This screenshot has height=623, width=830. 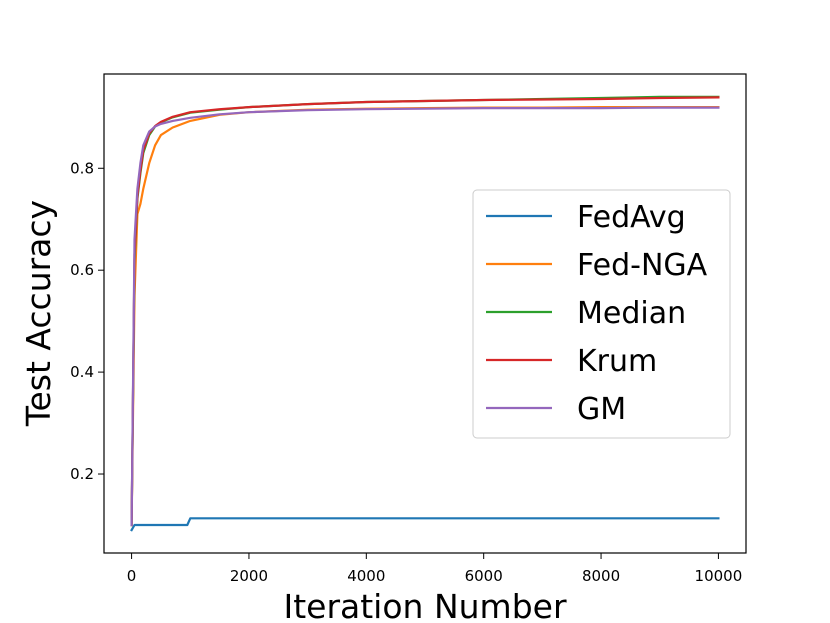 What do you see at coordinates (87, 321) in the screenshot?
I see `y-axis: 0.2 0.4 0.6 0.8` at bounding box center [87, 321].